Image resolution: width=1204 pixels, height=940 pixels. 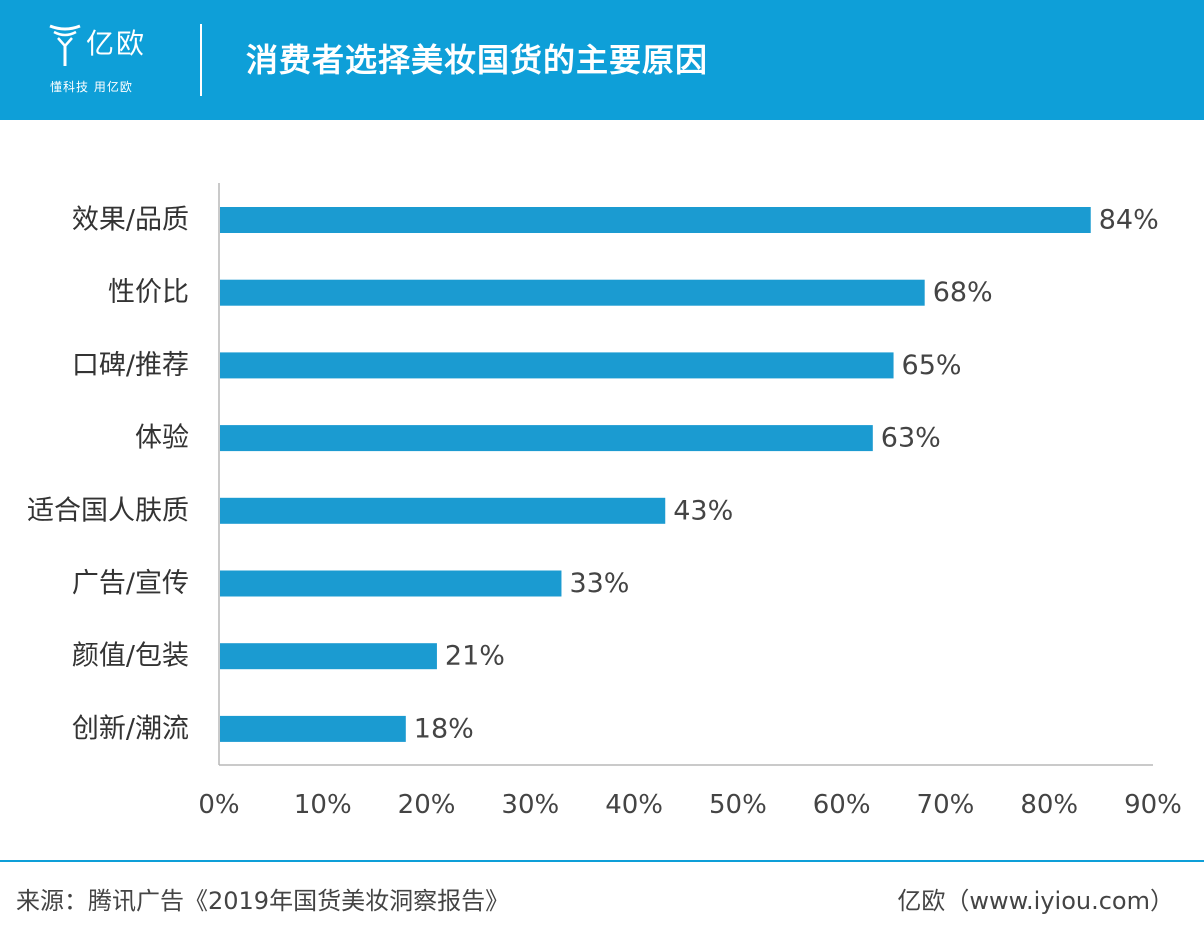 I want to click on header-banner: 亿欧 懂科技 用亿欧 消费者选择美妆国货的主要原因, so click(x=602, y=60).